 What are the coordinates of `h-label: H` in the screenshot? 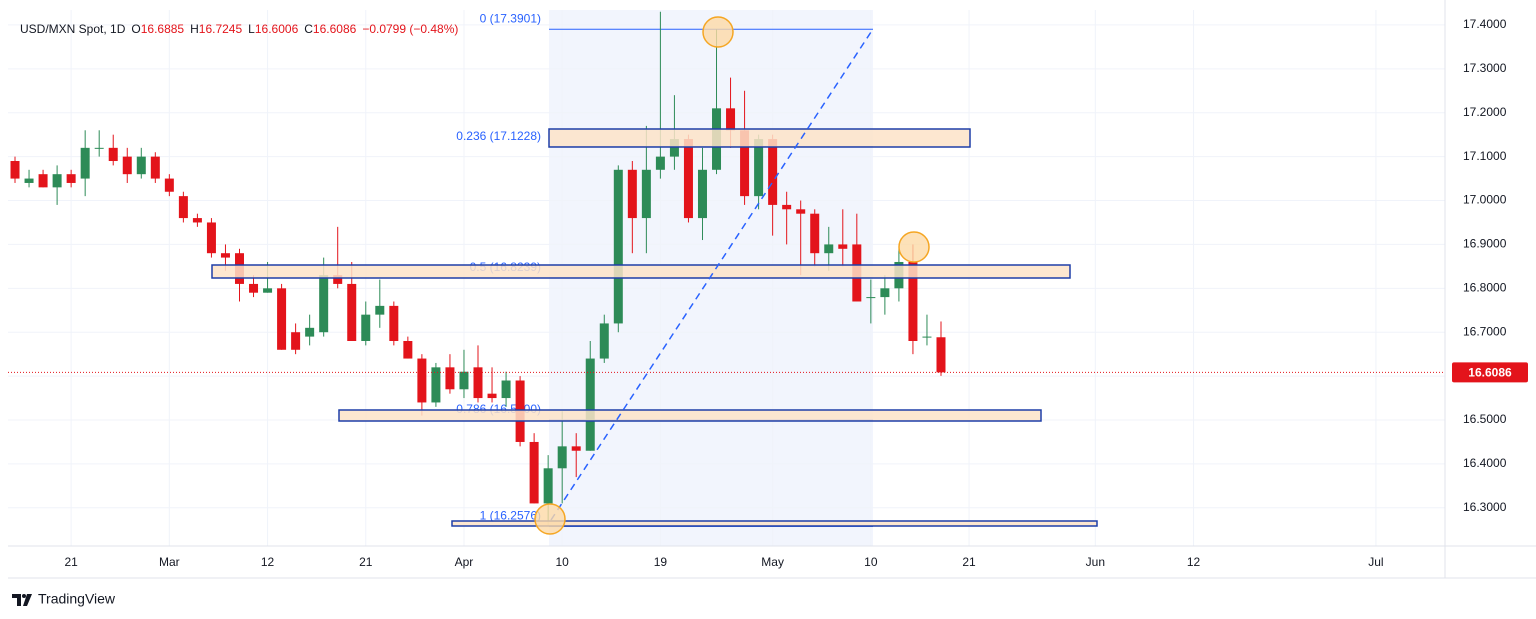 It's located at (194, 29).